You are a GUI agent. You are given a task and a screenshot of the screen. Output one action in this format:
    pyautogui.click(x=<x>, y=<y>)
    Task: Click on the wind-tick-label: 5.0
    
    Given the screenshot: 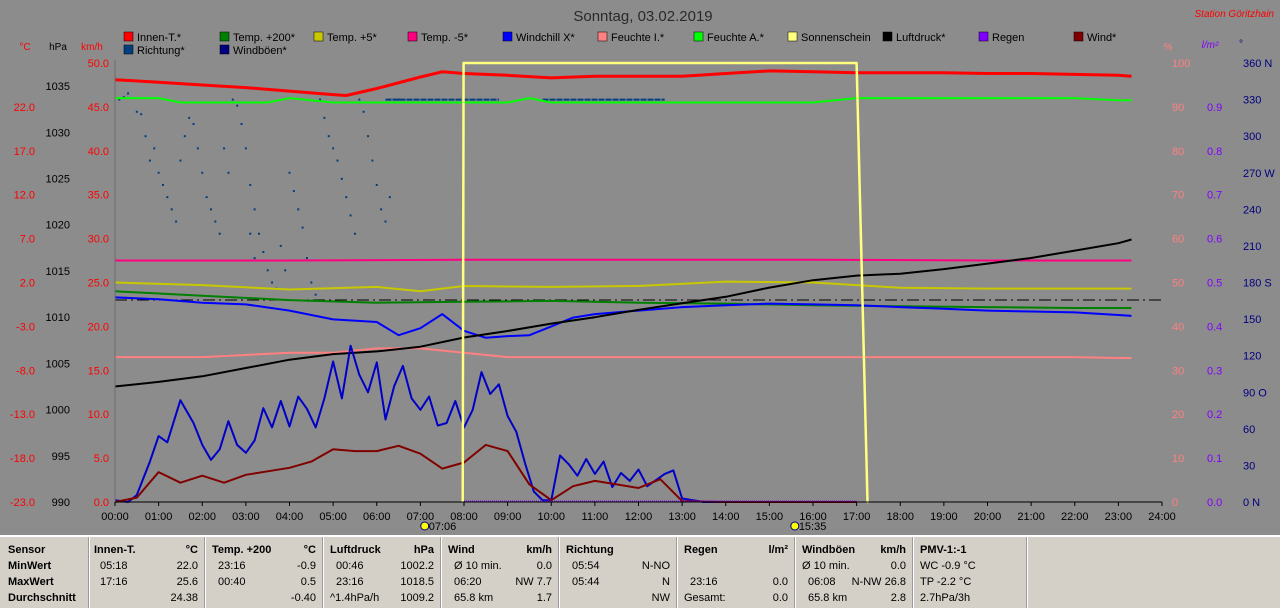 What is the action you would take?
    pyautogui.click(x=101, y=459)
    